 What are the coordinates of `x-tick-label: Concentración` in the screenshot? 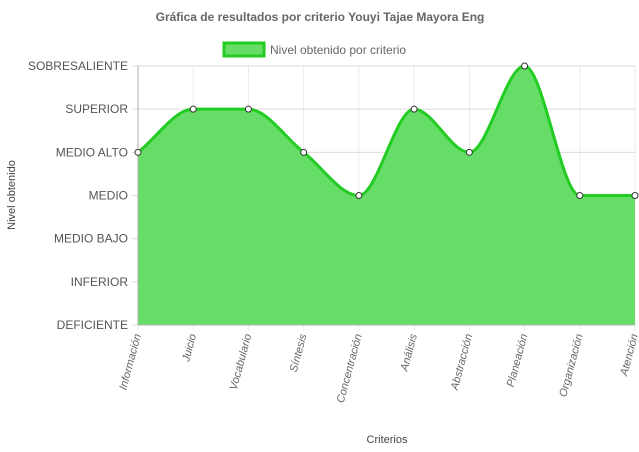 It's located at (350, 369).